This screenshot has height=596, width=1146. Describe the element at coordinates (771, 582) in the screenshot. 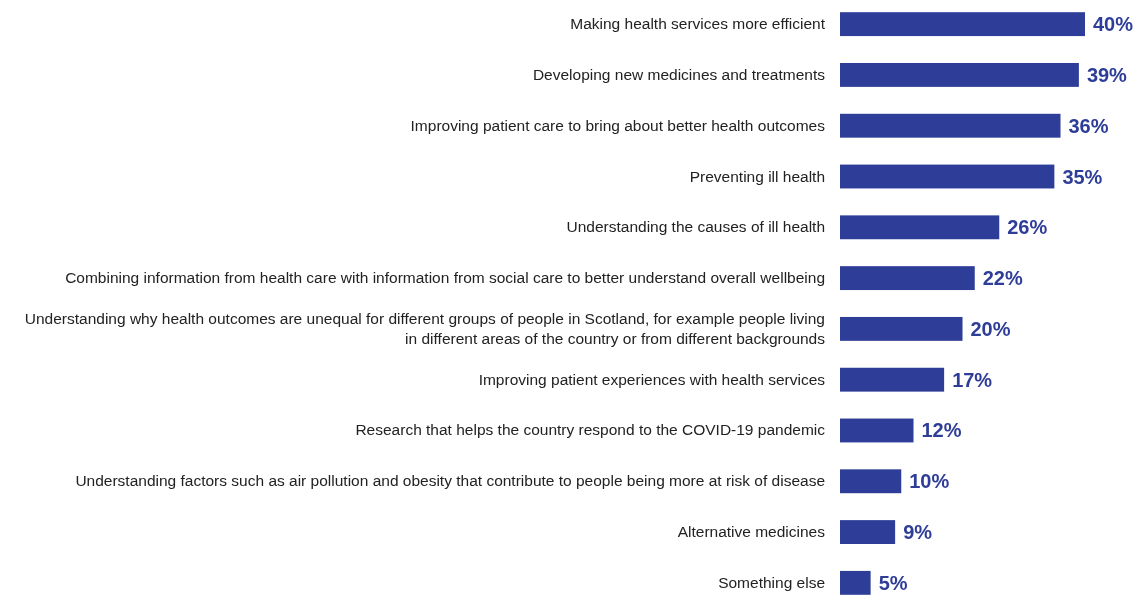

I see `y-tick-label: Something else` at that location.